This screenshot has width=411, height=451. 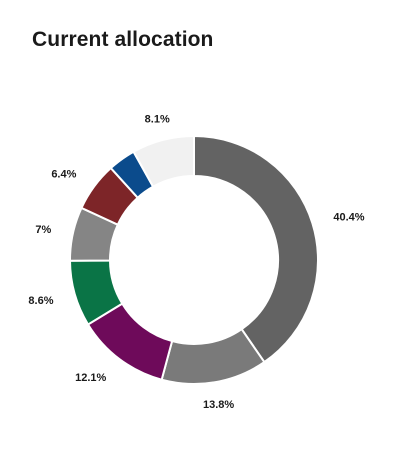 I want to click on slice-percent-label: 8.6%, so click(x=40, y=301).